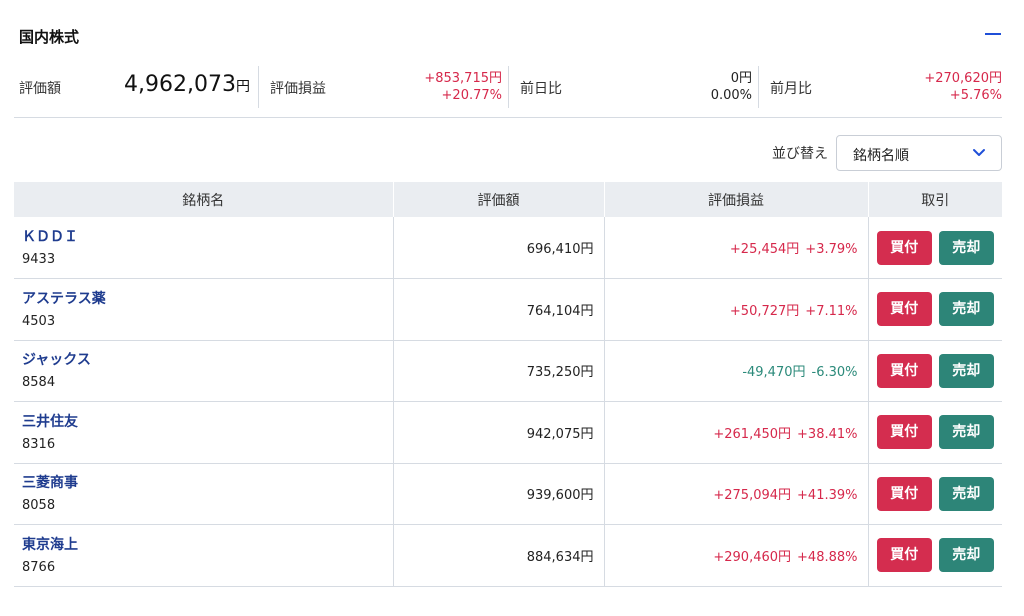  Describe the element at coordinates (736, 199) in the screenshot. I see `header-profit-loss: 評価損益` at that location.